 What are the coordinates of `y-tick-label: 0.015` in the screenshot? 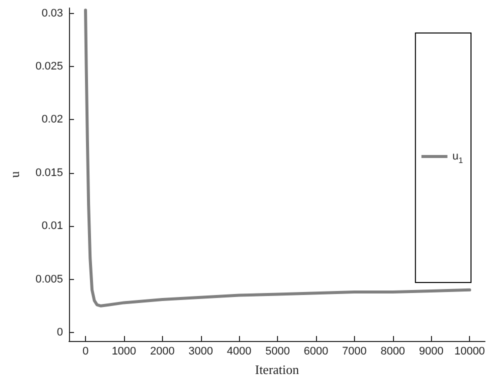 It's located at (49, 172).